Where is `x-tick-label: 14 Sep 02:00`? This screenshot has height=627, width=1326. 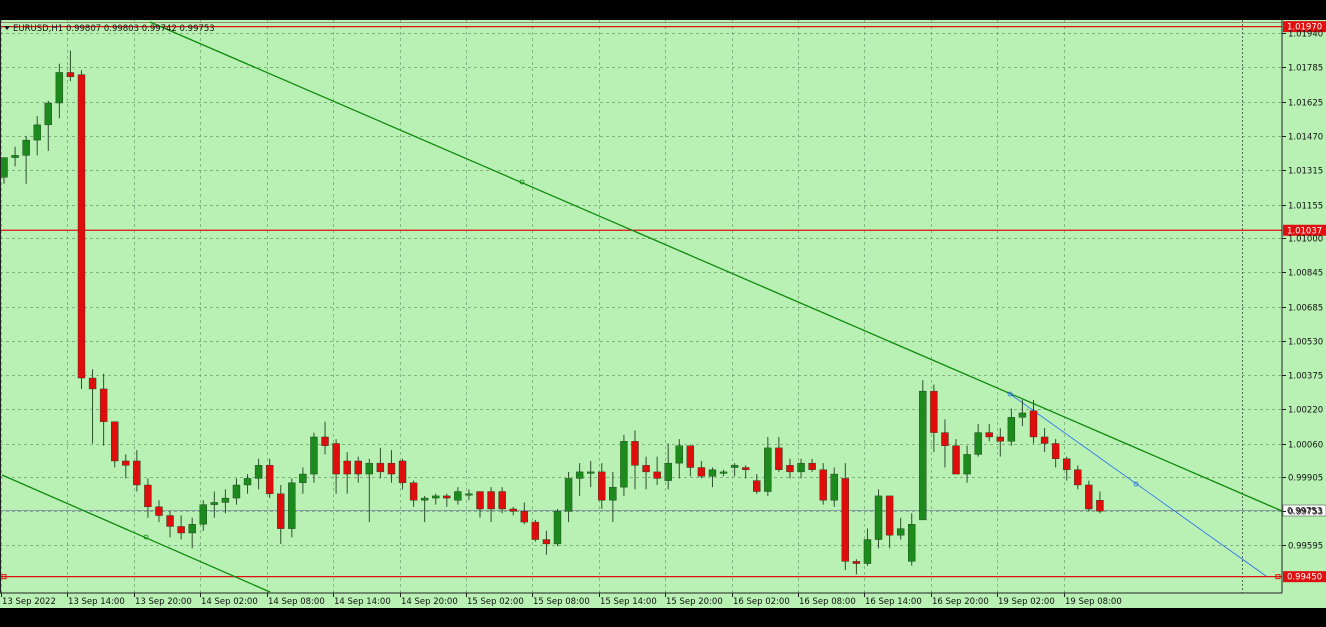
x-tick-label: 14 Sep 02:00 is located at coordinates (229, 602).